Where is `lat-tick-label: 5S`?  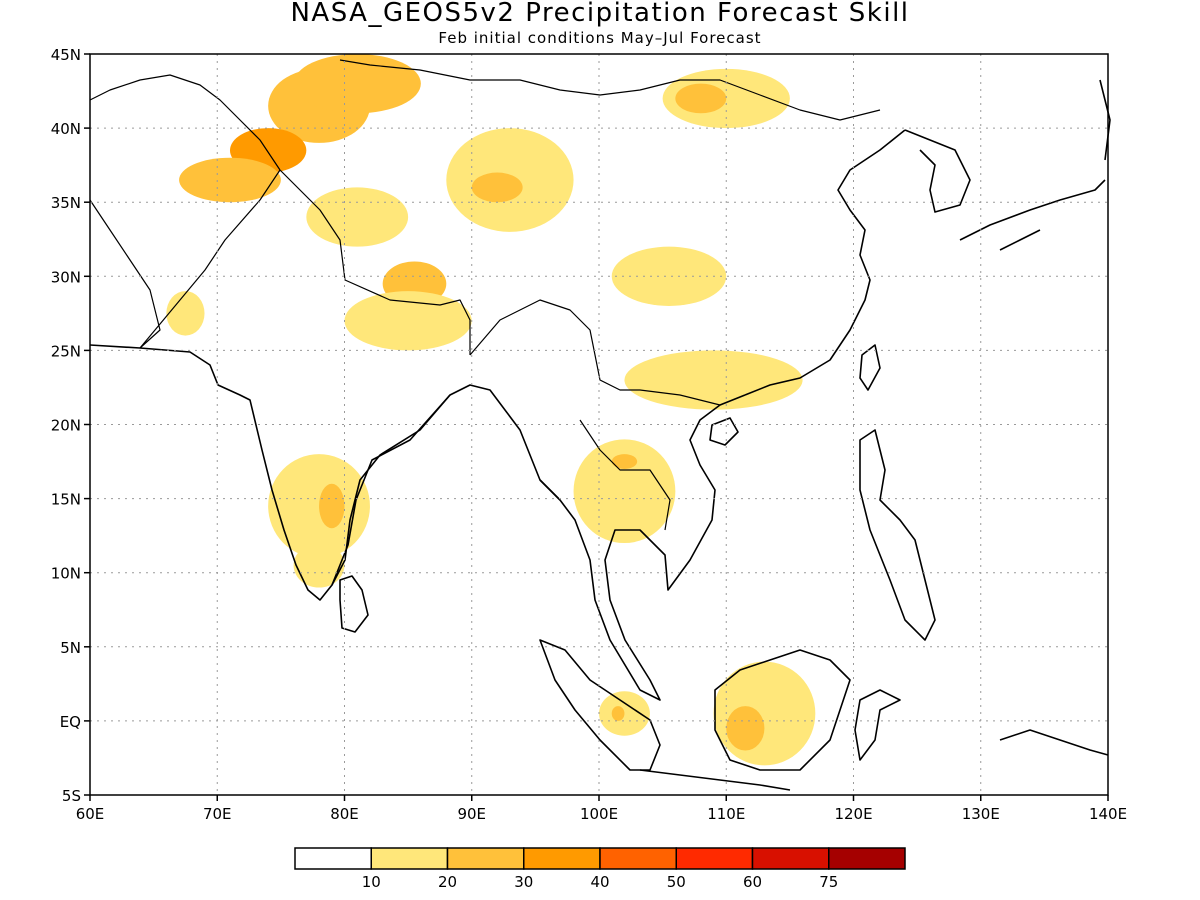
lat-tick-label: 5S is located at coordinates (71, 796).